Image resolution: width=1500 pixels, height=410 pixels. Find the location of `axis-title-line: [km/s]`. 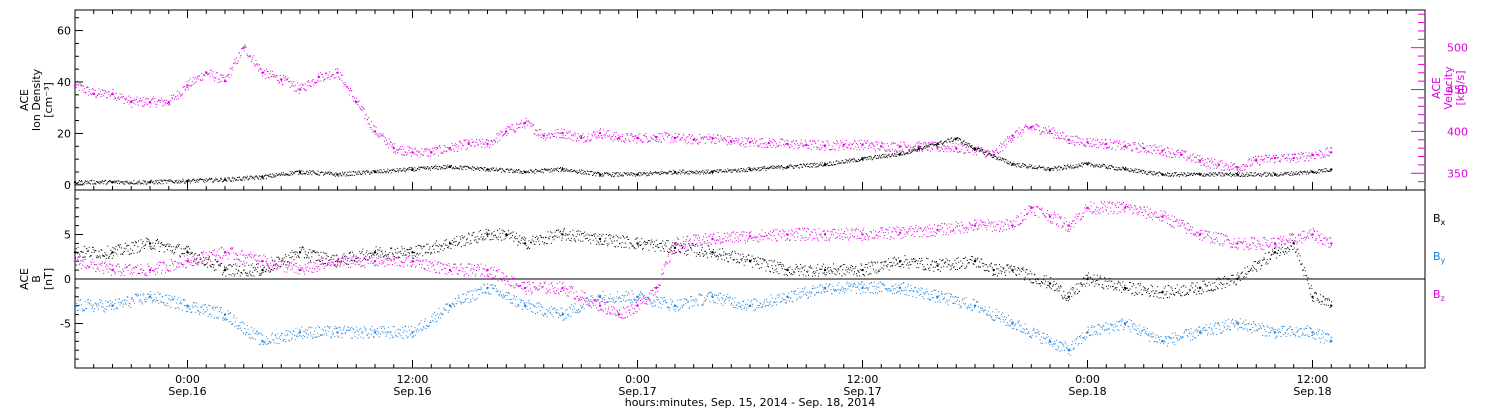

axis-title-line: [km/s] is located at coordinates (1460, 87).